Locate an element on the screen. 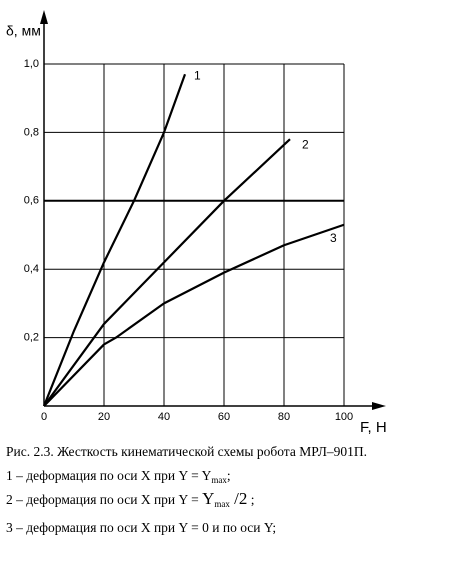  x-tick-label: 60 is located at coordinates (224, 417).